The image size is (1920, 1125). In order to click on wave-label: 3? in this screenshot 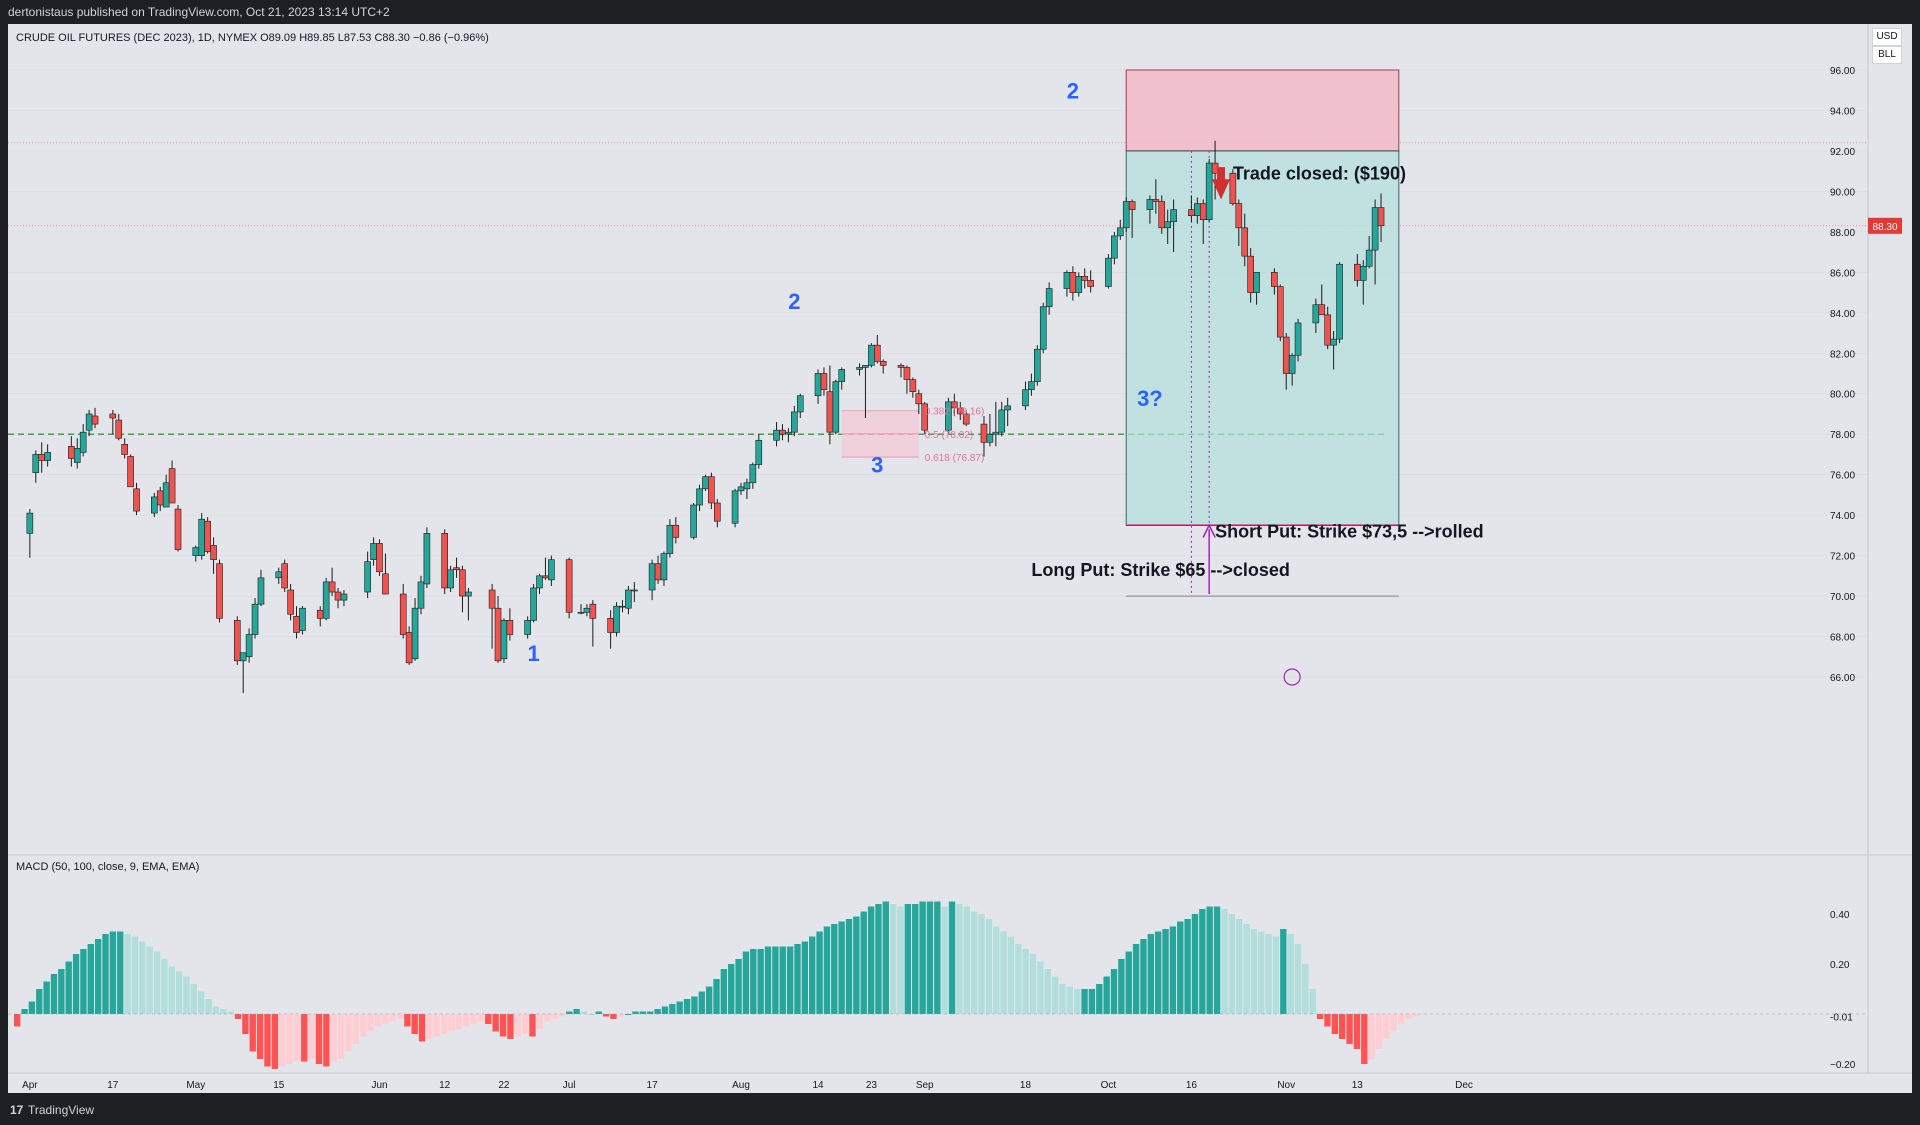, I will do `click(1150, 398)`.